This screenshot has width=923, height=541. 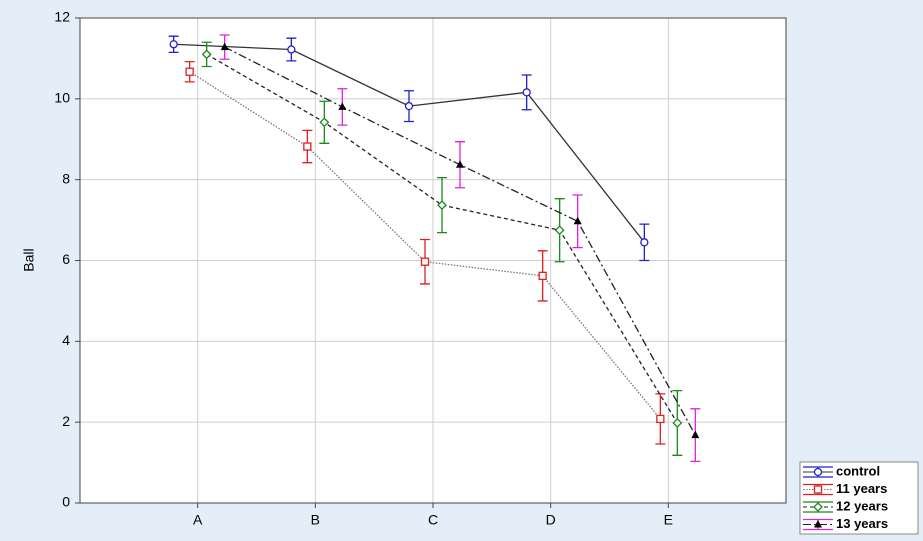 What do you see at coordinates (862, 523) in the screenshot?
I see `legend-label: 13 years` at bounding box center [862, 523].